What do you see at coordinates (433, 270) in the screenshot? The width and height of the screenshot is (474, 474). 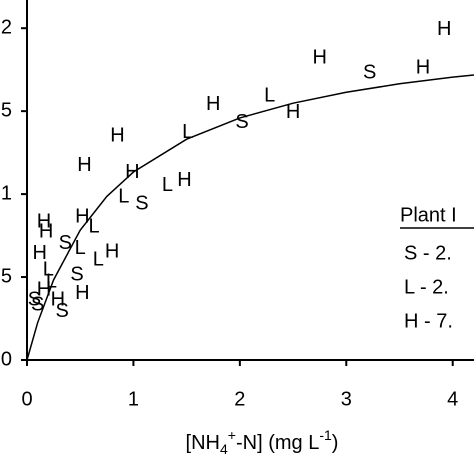 I see `legend-bg` at bounding box center [433, 270].